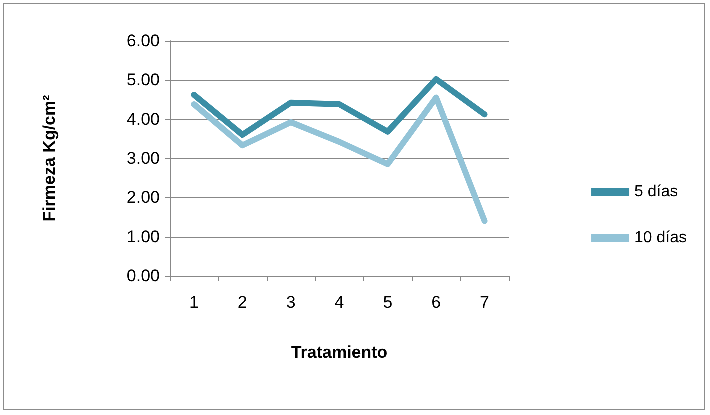 The image size is (710, 415). Describe the element at coordinates (437, 302) in the screenshot. I see `x-tick-label: 6` at that location.